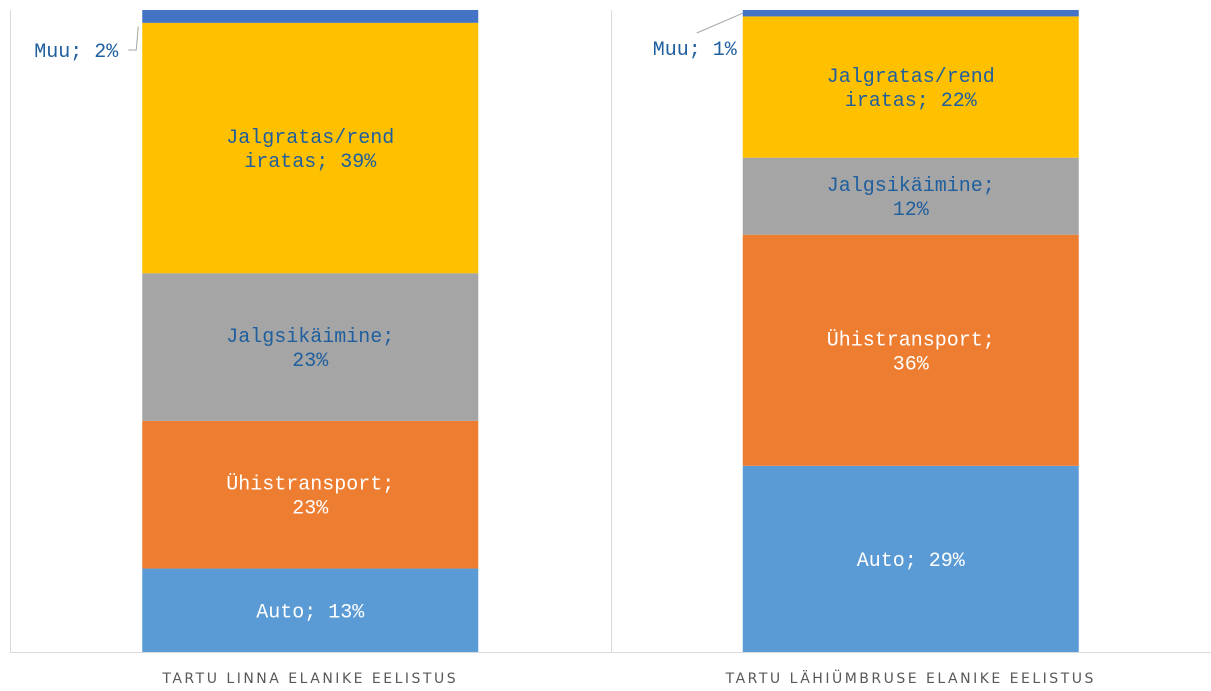 The height and width of the screenshot is (691, 1211). What do you see at coordinates (910, 678) in the screenshot?
I see `x-tick-label: TARTU LÄHIÜMBRUSE ELANIKE EELISTUS` at bounding box center [910, 678].